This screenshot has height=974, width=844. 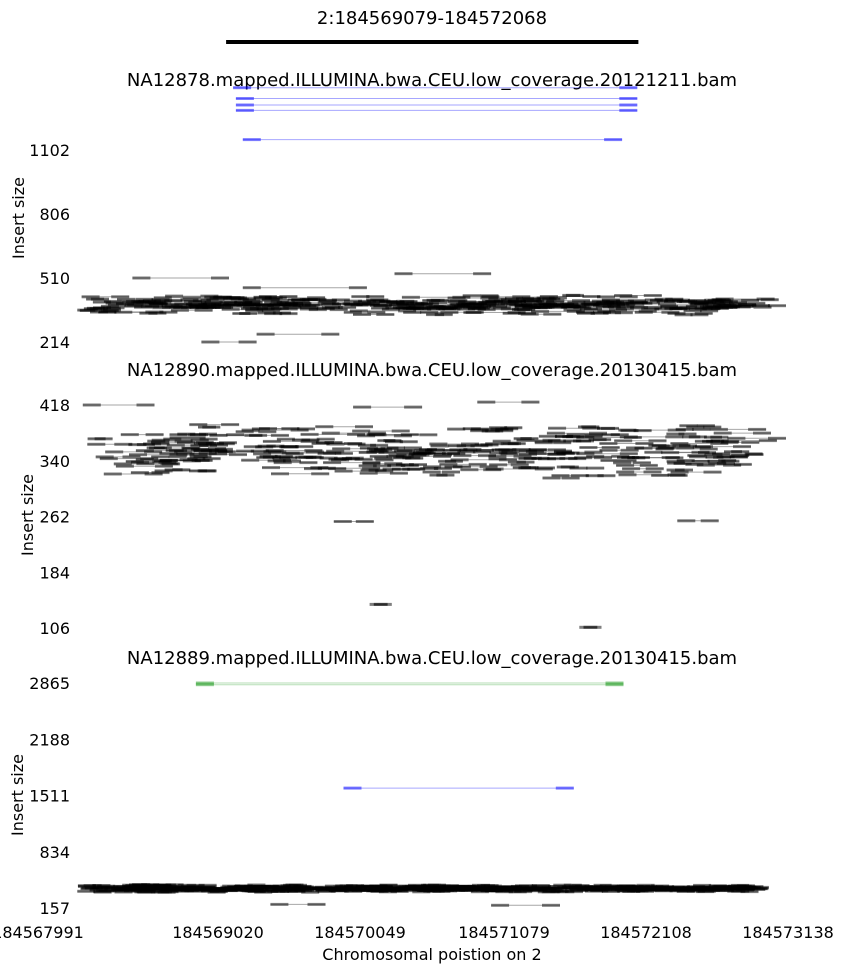 What do you see at coordinates (27, 515) in the screenshot?
I see `panel-2-ylabel: Insert size` at bounding box center [27, 515].